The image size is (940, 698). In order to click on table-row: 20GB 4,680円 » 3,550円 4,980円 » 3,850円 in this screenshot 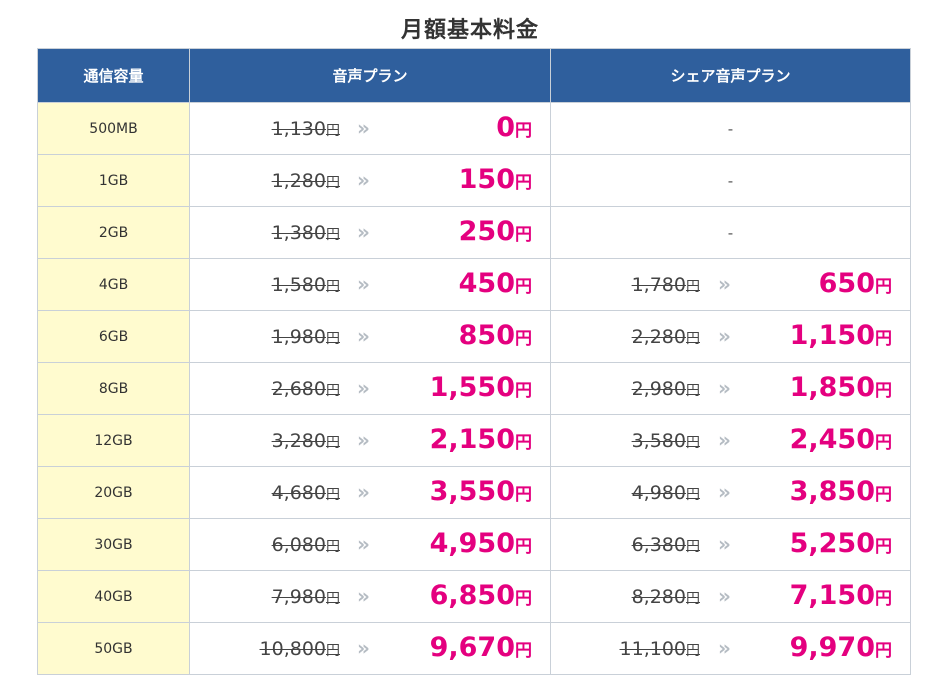, I will do `click(474, 492)`.